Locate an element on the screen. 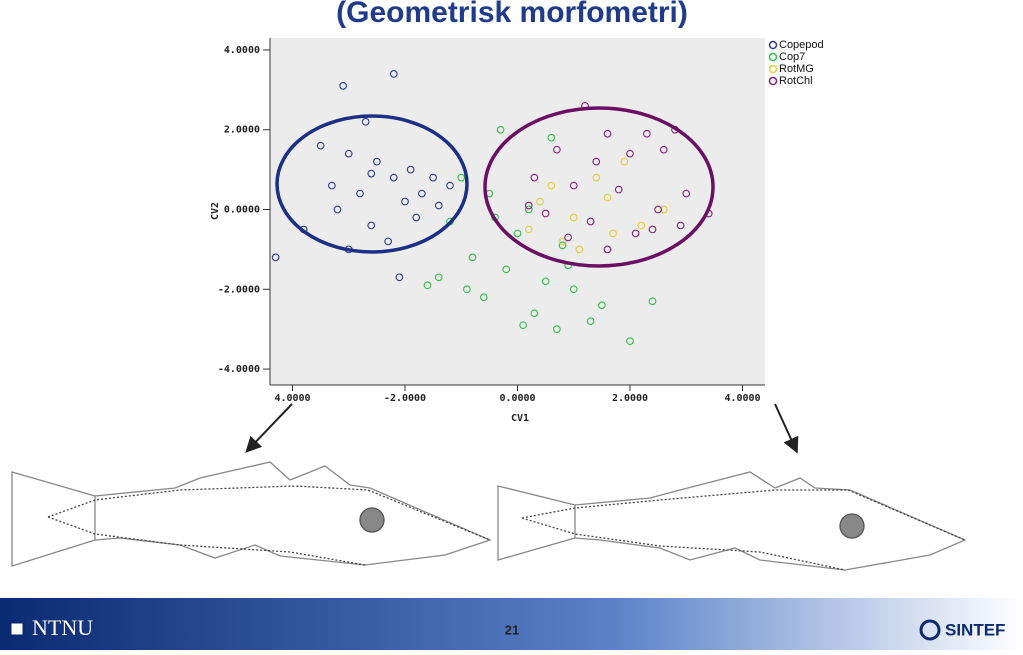 The height and width of the screenshot is (655, 1023). legend-label: Copepod is located at coordinates (801, 45).